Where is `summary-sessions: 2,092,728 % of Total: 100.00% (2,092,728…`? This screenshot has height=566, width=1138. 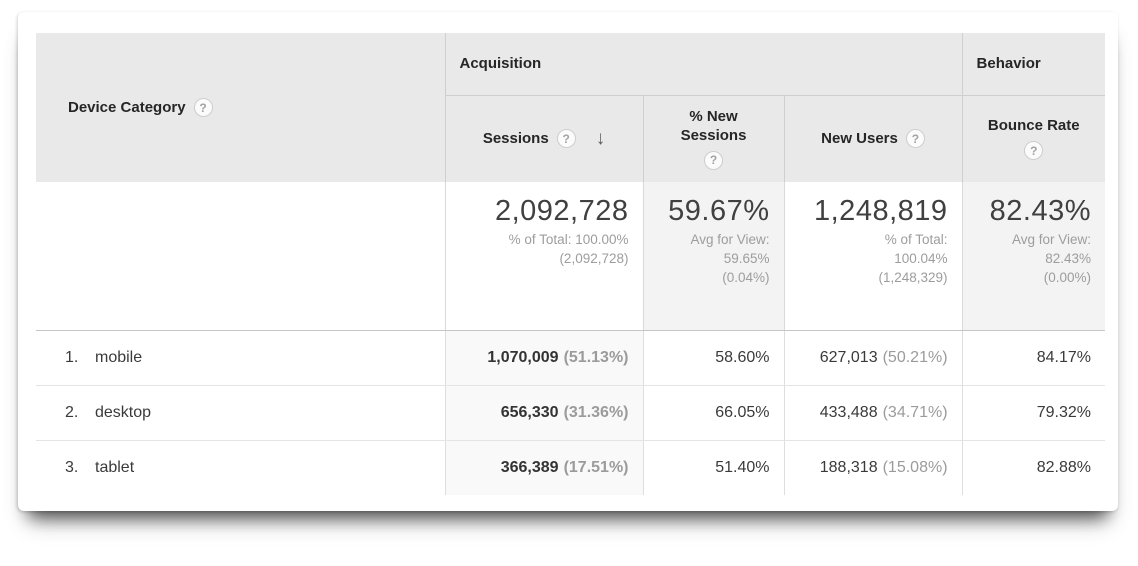 summary-sessions: 2,092,728 % of Total: 100.00% (2,092,728… is located at coordinates (544, 256).